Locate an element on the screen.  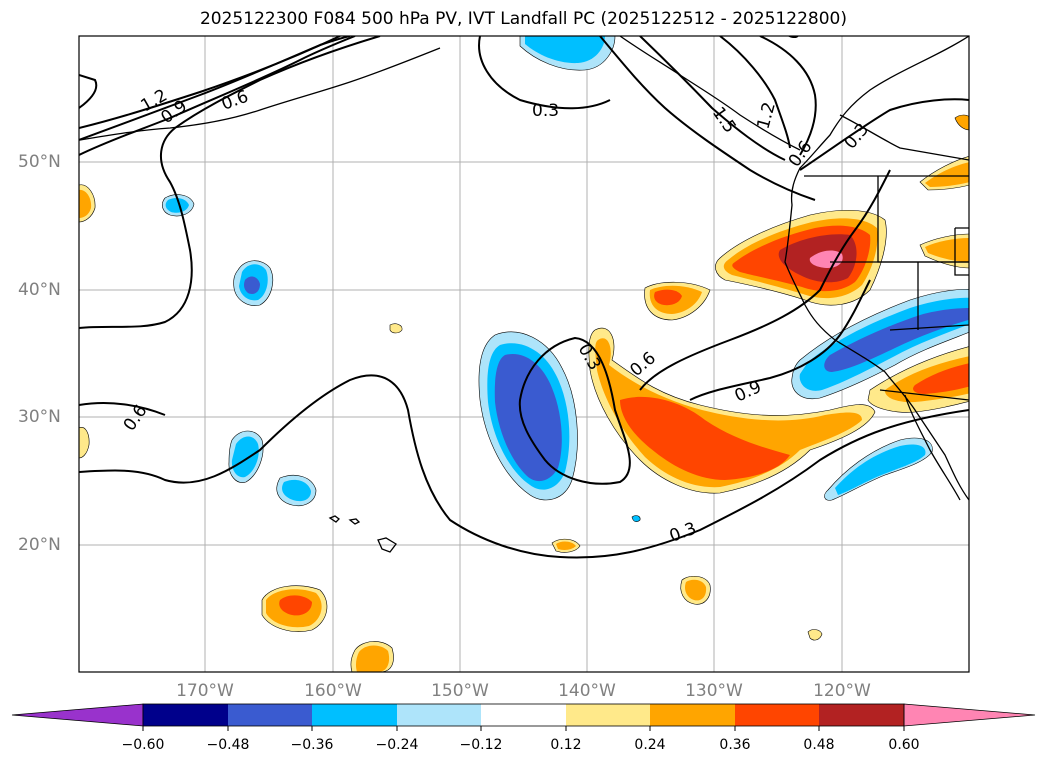
colorbar-tick-label: −0.12 is located at coordinates (481, 745).